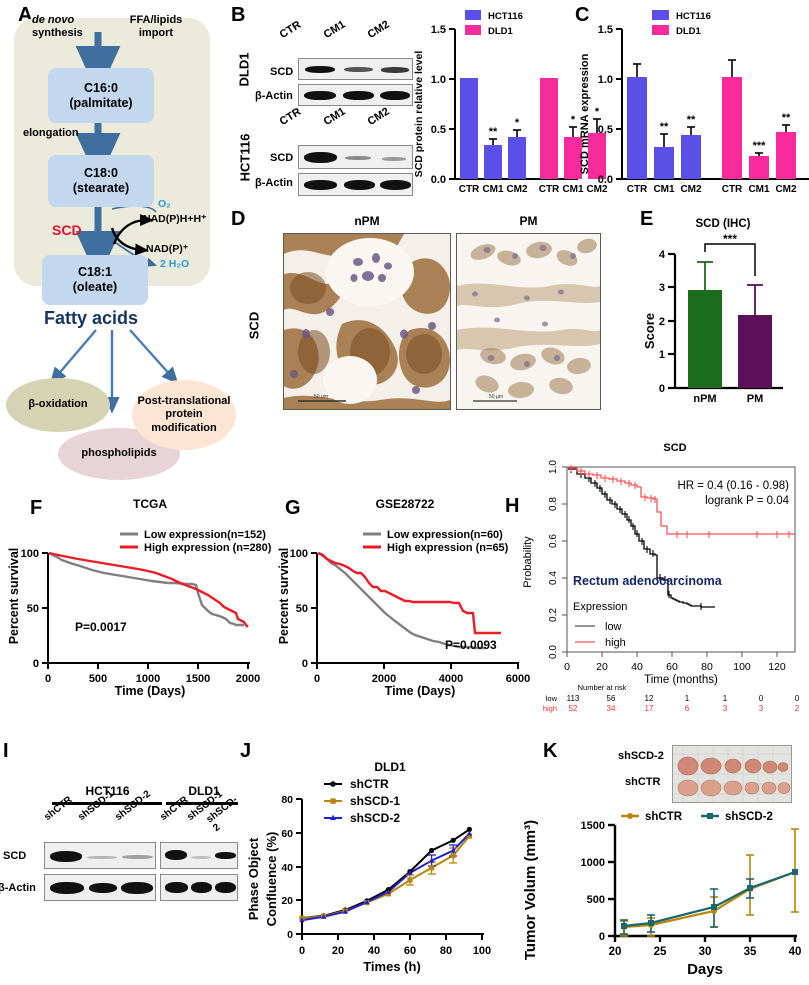 This screenshot has width=809, height=985. What do you see at coordinates (287, 901) in the screenshot?
I see `panel-j-ytick-1: 20` at bounding box center [287, 901].